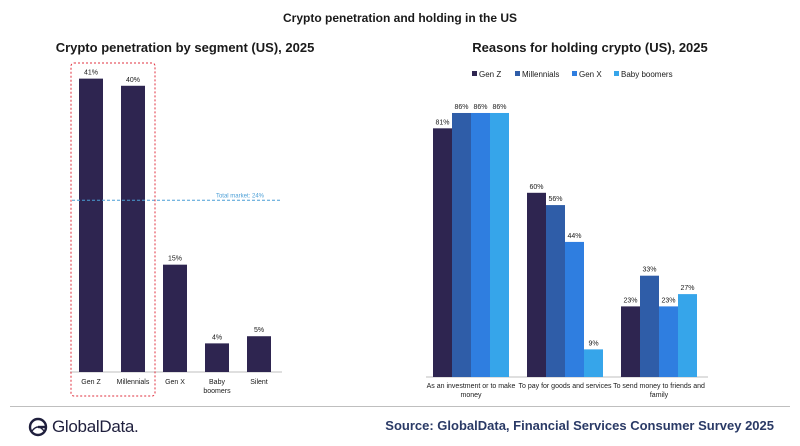  Describe the element at coordinates (565, 386) in the screenshot. I see `right-category-label-1: To pay for goods and services` at that location.